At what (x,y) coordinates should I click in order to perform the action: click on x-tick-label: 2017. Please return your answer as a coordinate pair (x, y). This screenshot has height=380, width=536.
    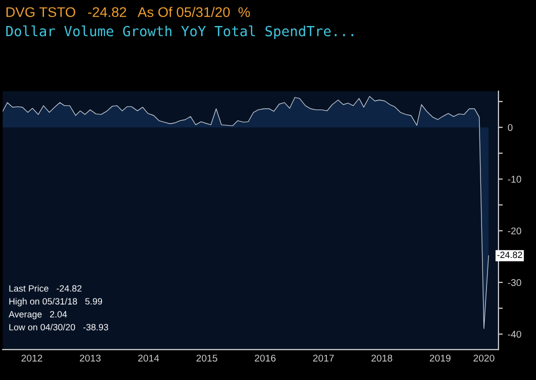
    Looking at the image, I should click on (323, 358).